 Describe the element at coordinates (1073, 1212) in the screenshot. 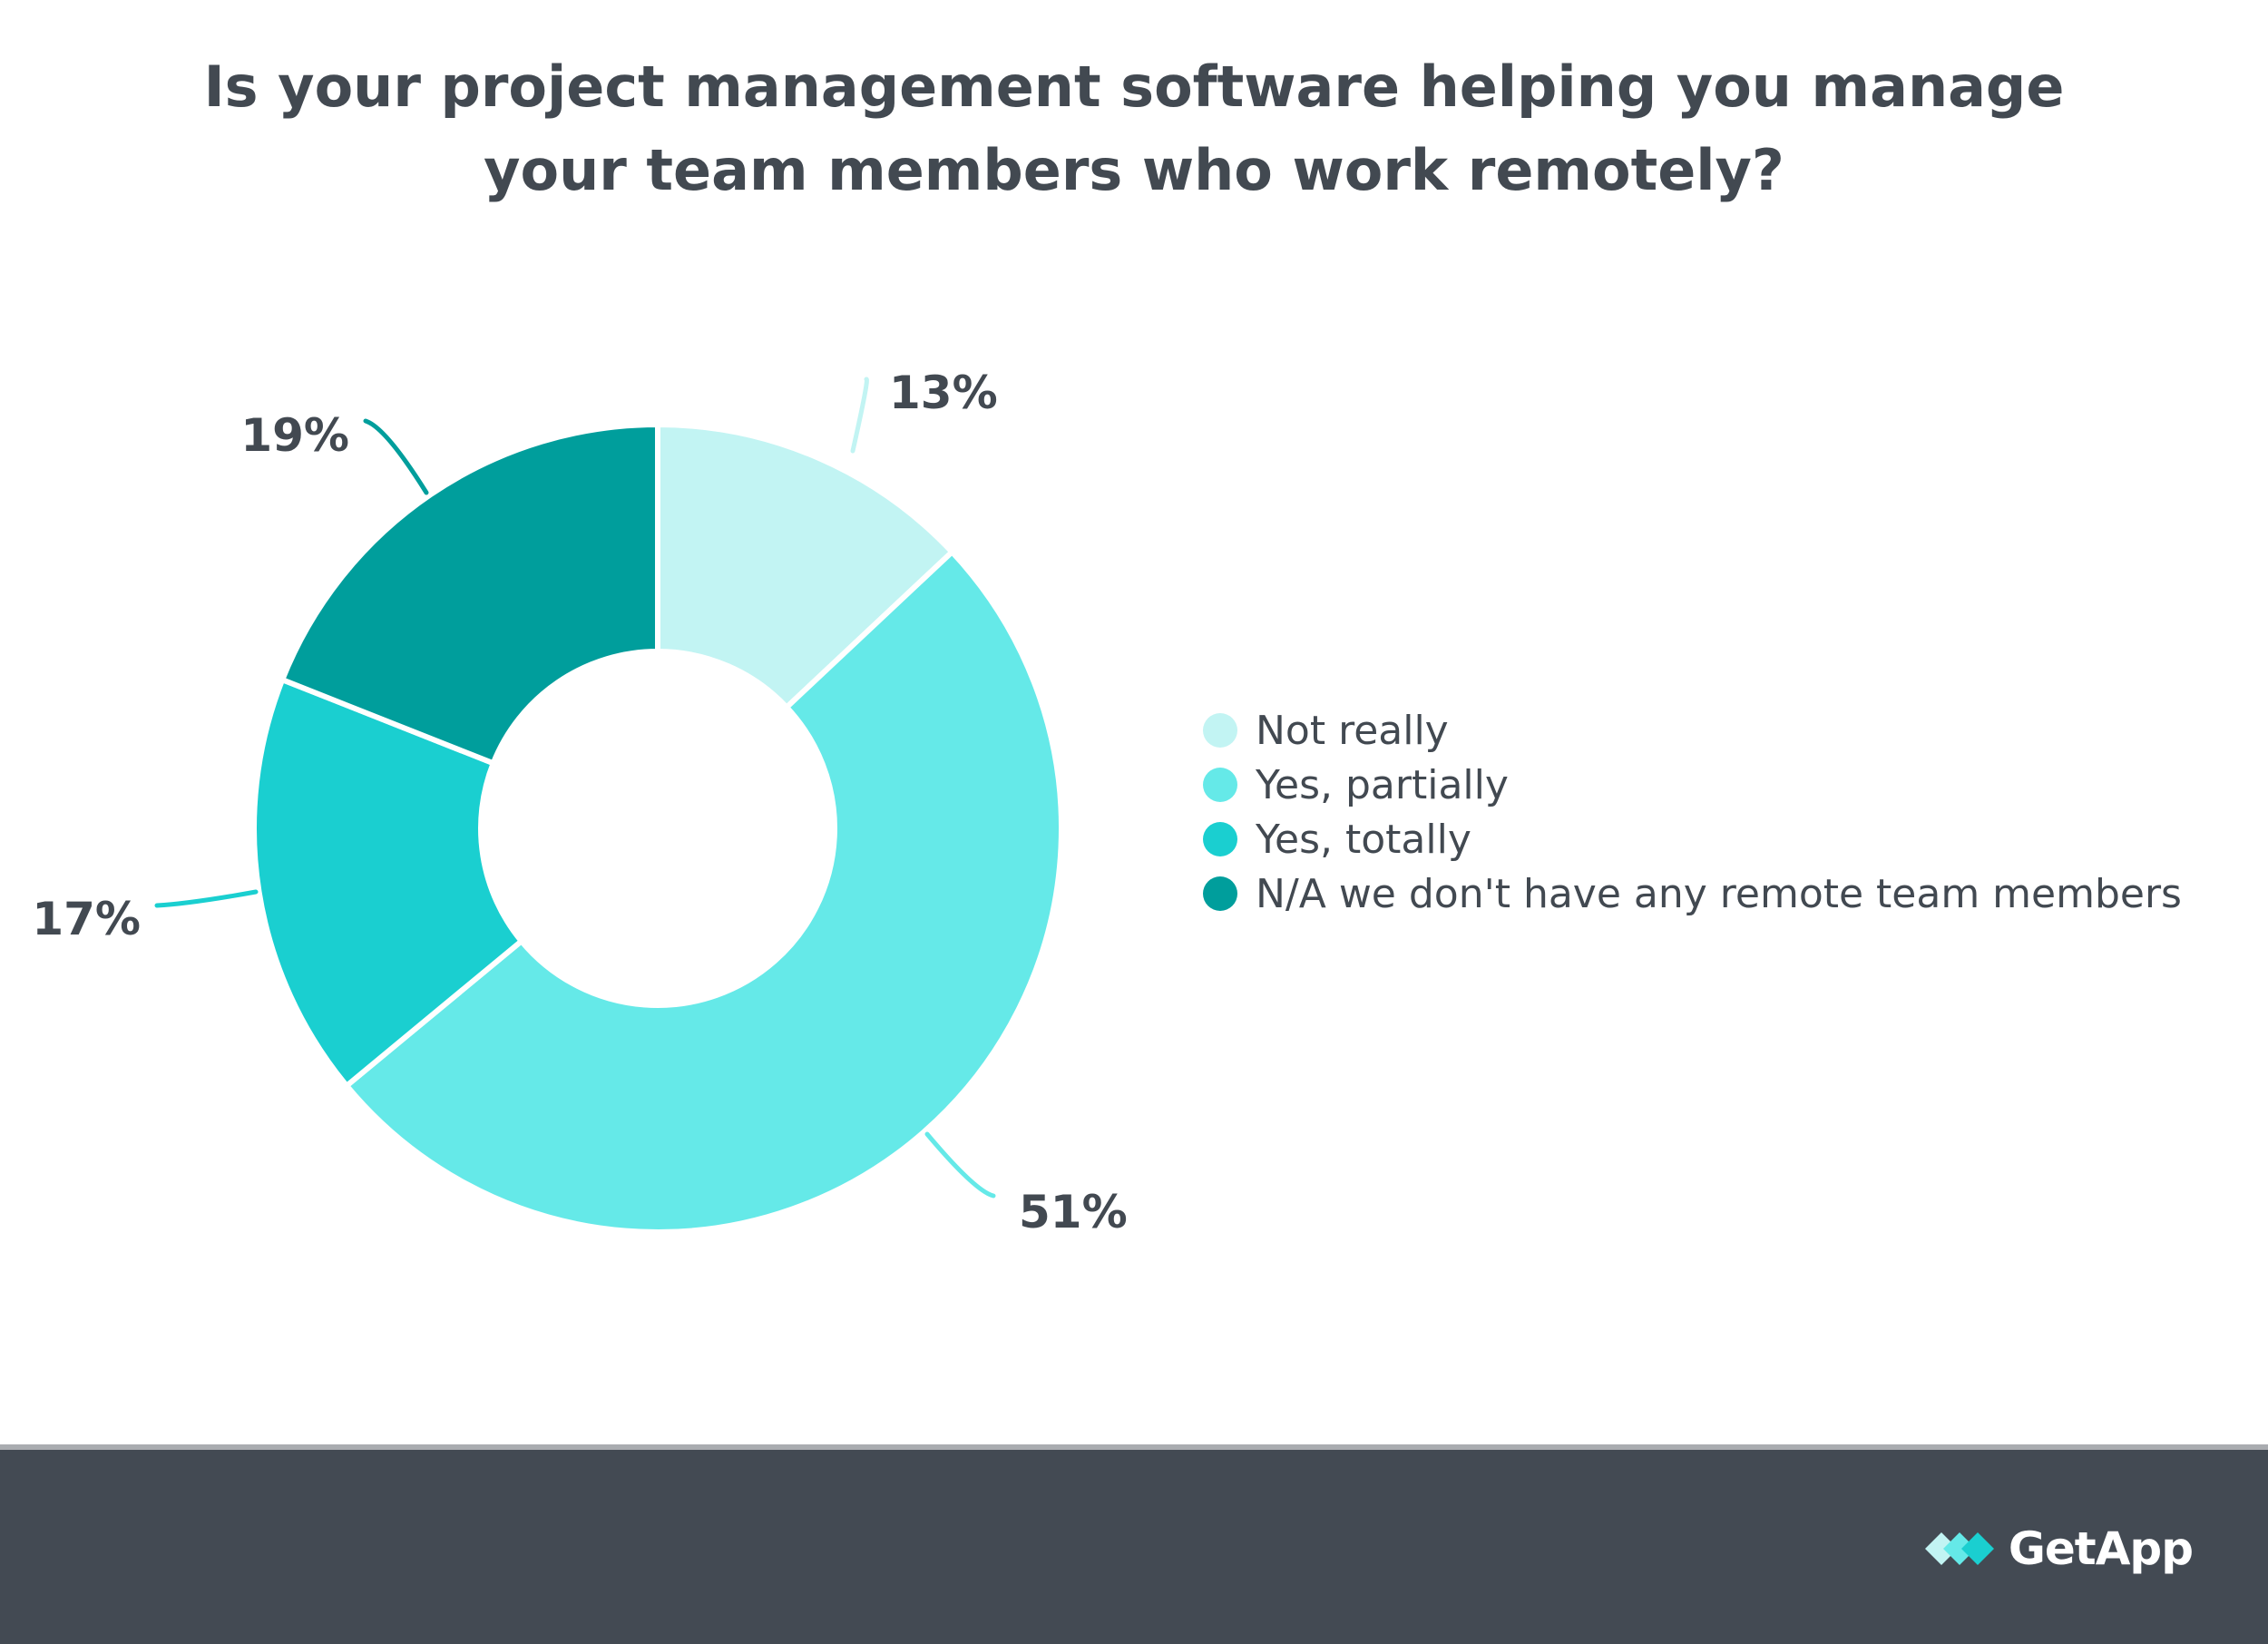

I see `slice-value-label: 51%` at that location.